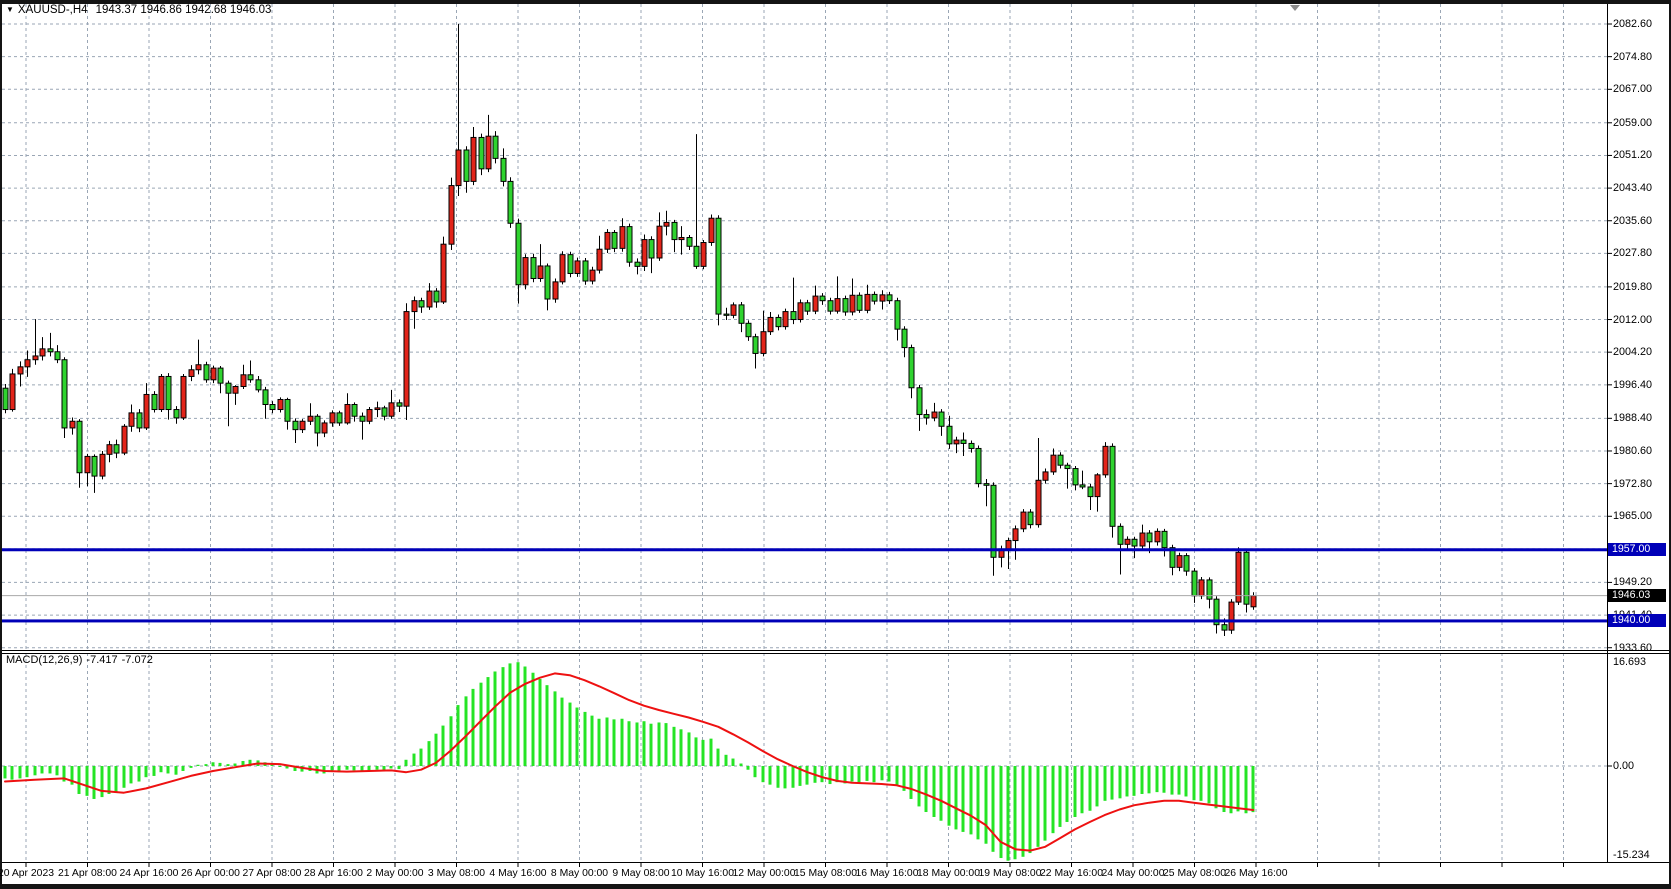 The image size is (1671, 889). I want to click on horizontal-price-lines, so click(804, 585).